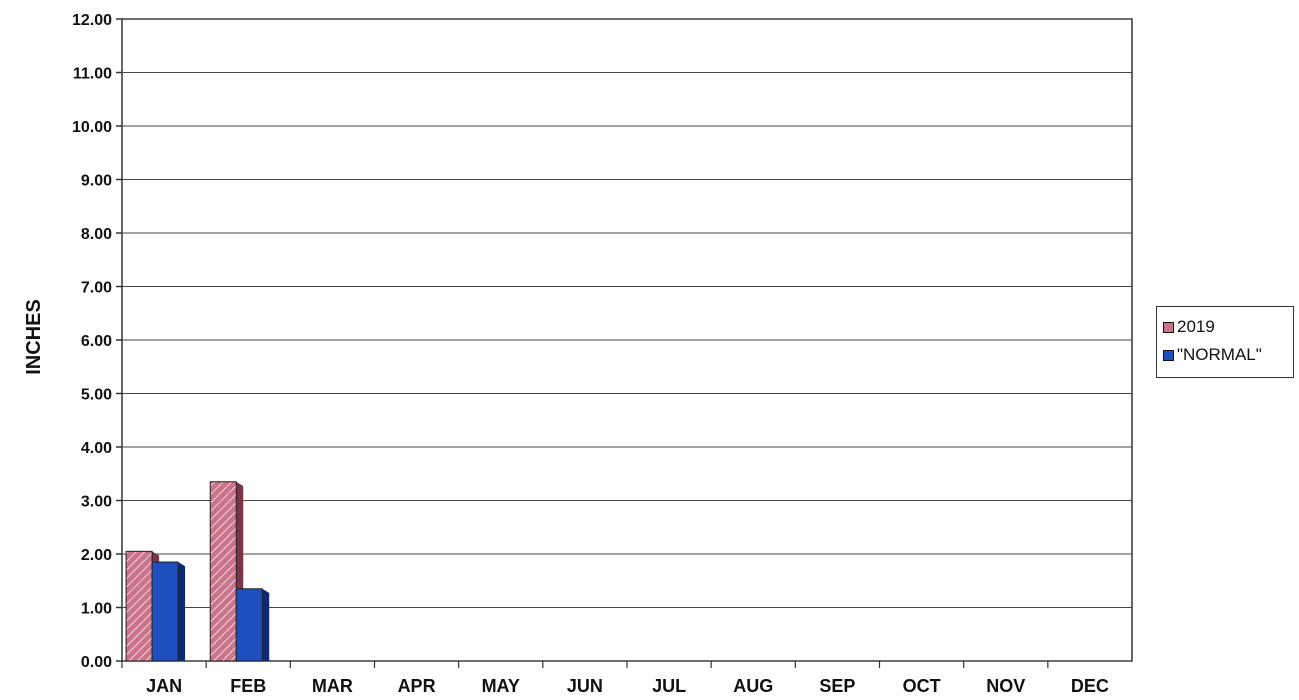 Image resolution: width=1299 pixels, height=700 pixels. I want to click on x-tick-label: NOV, so click(1005, 686).